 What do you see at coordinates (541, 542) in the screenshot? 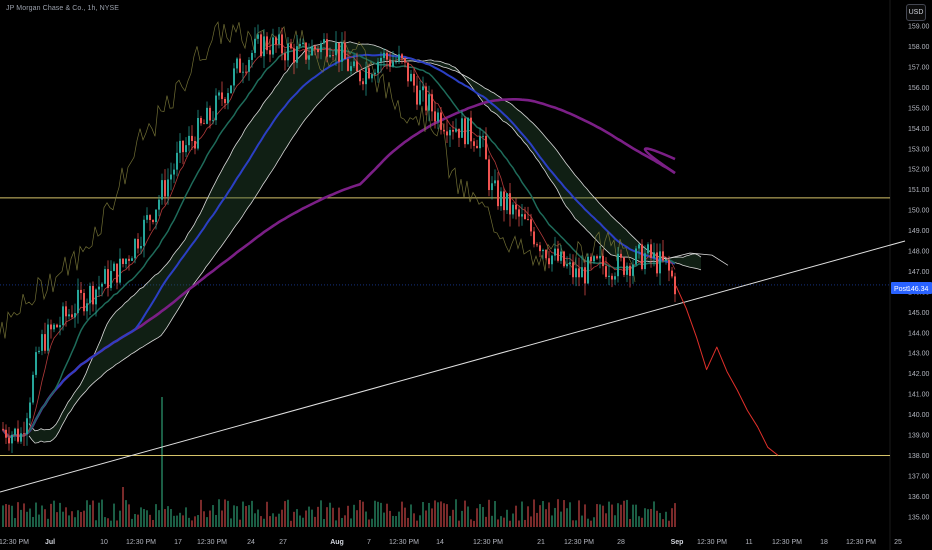
I see `x-tick-label: 21` at bounding box center [541, 542].